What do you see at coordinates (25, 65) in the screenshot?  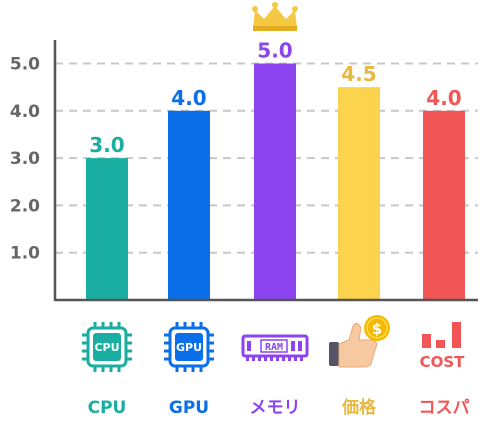 I see `y-tick-label: 5.0` at bounding box center [25, 65].